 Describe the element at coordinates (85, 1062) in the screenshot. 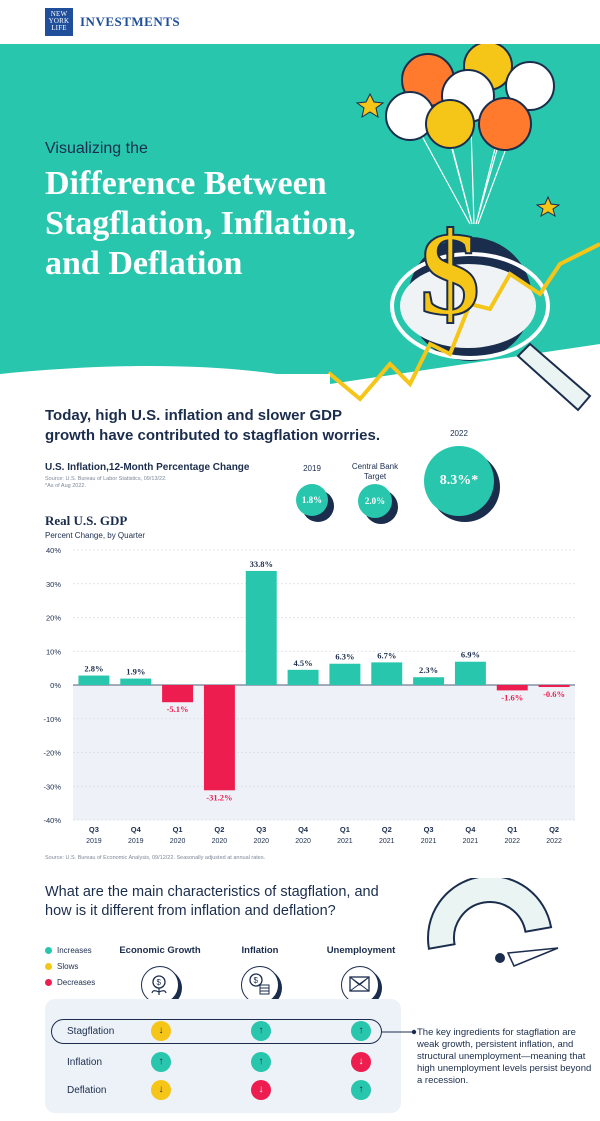

I see `row-label-inflation: Inflation` at that location.